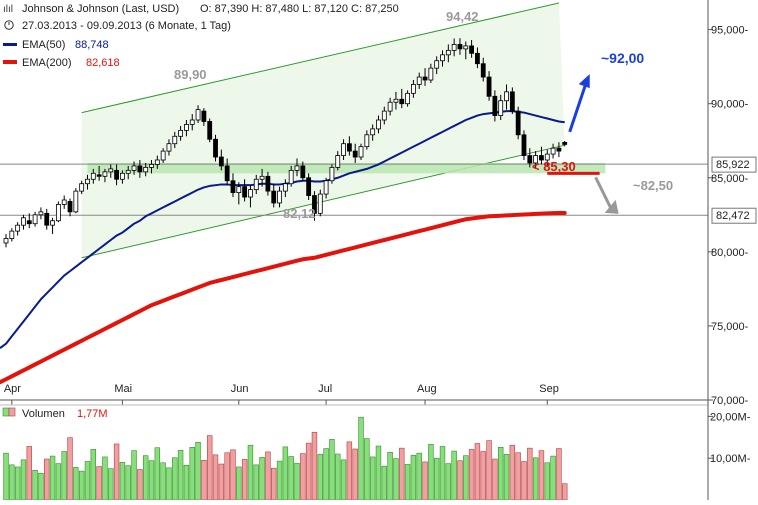 This screenshot has height=505, width=758. Describe the element at coordinates (730, 417) in the screenshot. I see `volume-tick-label: 20,00M-` at that location.